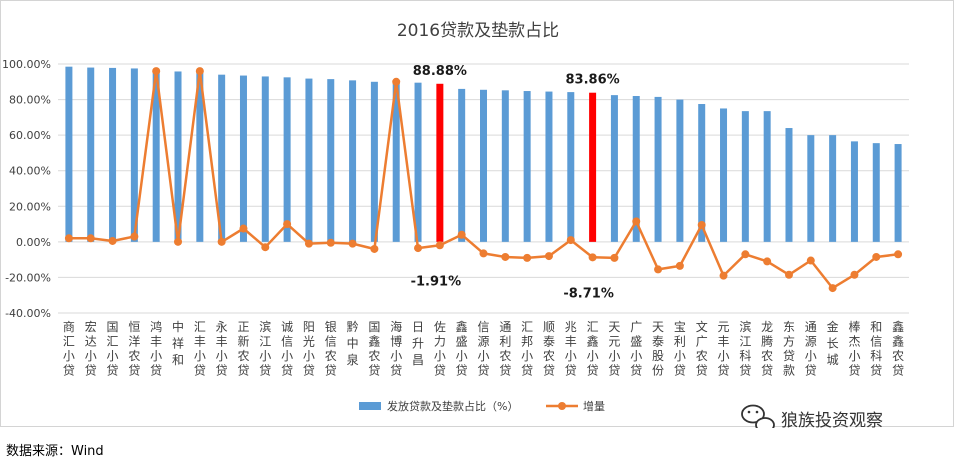 The height and width of the screenshot is (468, 964). What do you see at coordinates (680, 349) in the screenshot?
I see `x-category-label: 宝利小贷` at bounding box center [680, 349].